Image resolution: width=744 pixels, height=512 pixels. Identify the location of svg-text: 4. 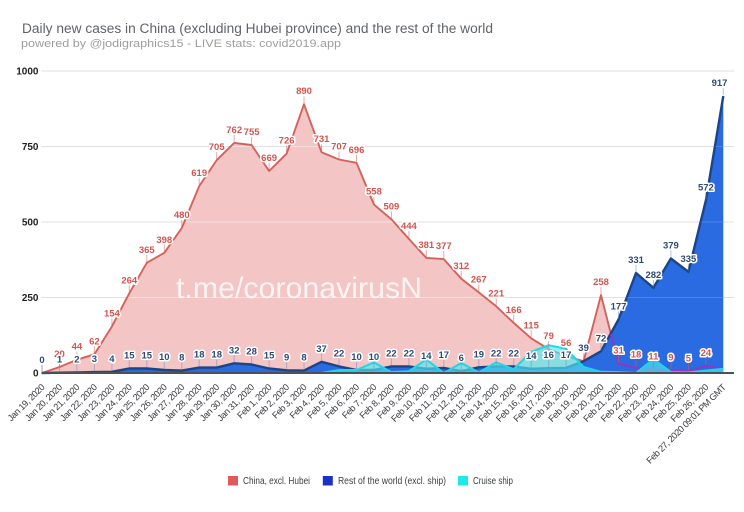
(112, 359).